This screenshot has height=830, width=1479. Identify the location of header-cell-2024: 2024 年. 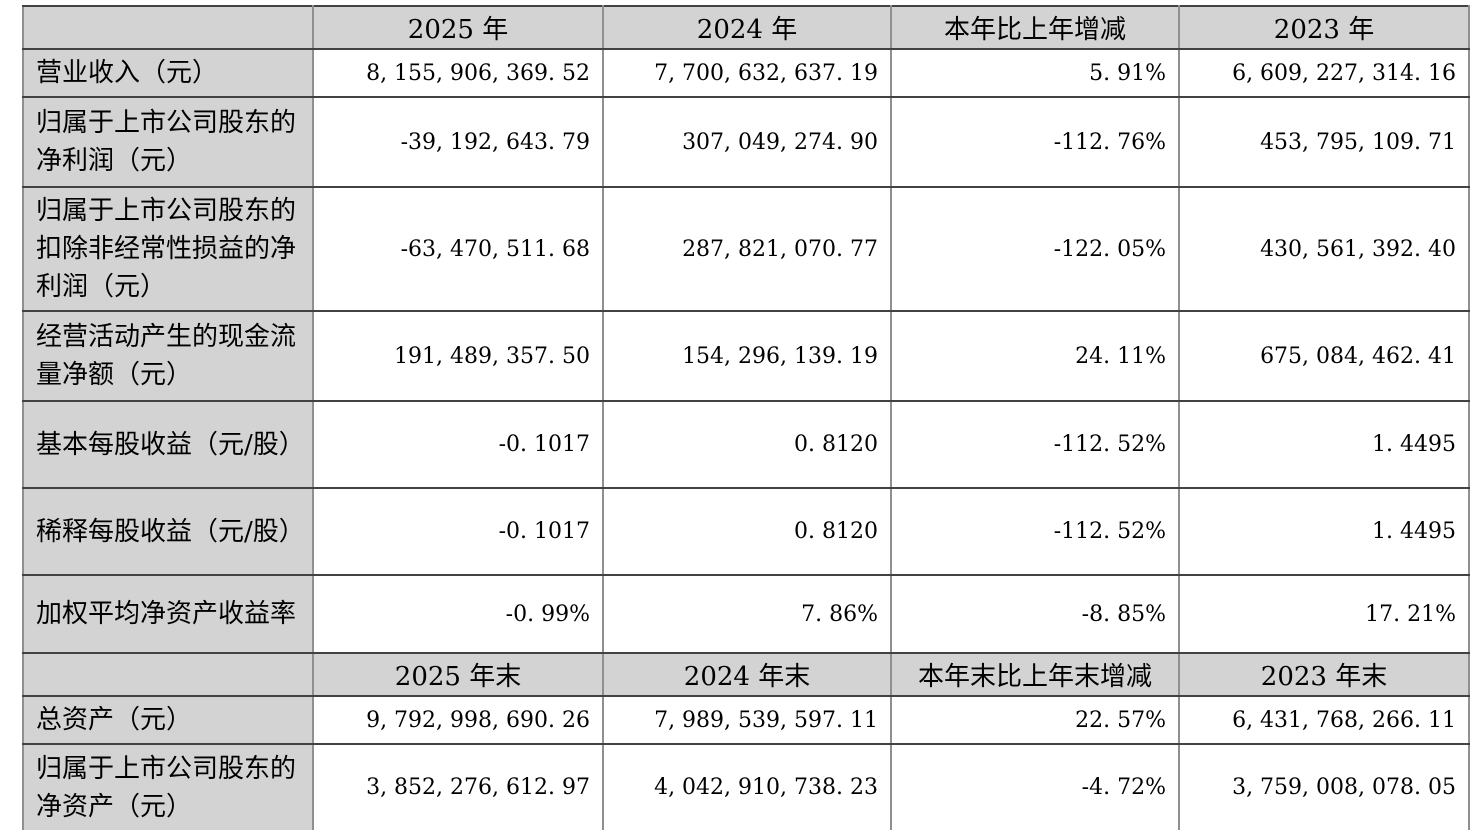
(747, 27).